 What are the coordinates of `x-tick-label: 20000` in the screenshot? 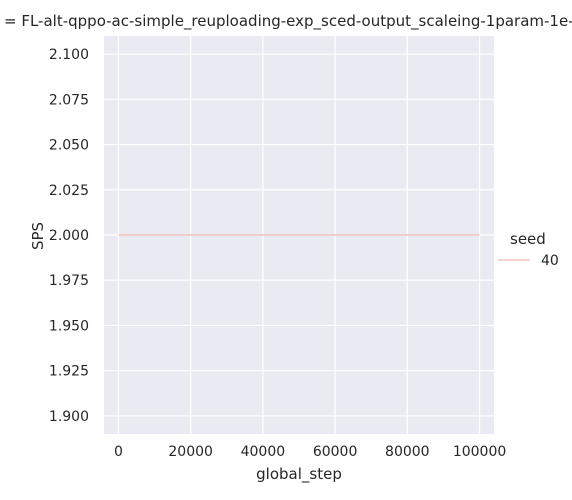 It's located at (190, 452).